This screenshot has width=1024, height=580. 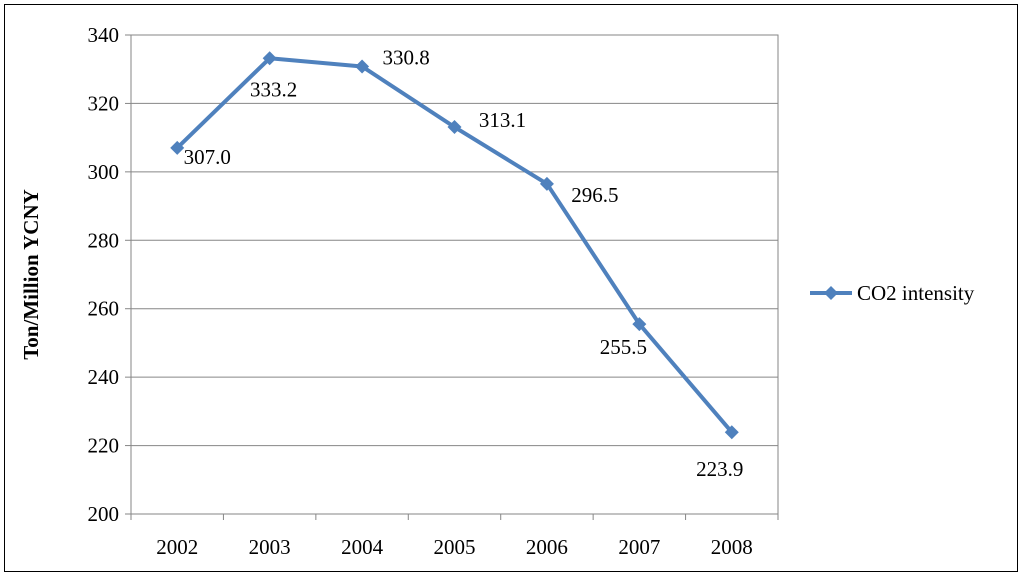 What do you see at coordinates (405, 57) in the screenshot?
I see `data-label: 330.8` at bounding box center [405, 57].